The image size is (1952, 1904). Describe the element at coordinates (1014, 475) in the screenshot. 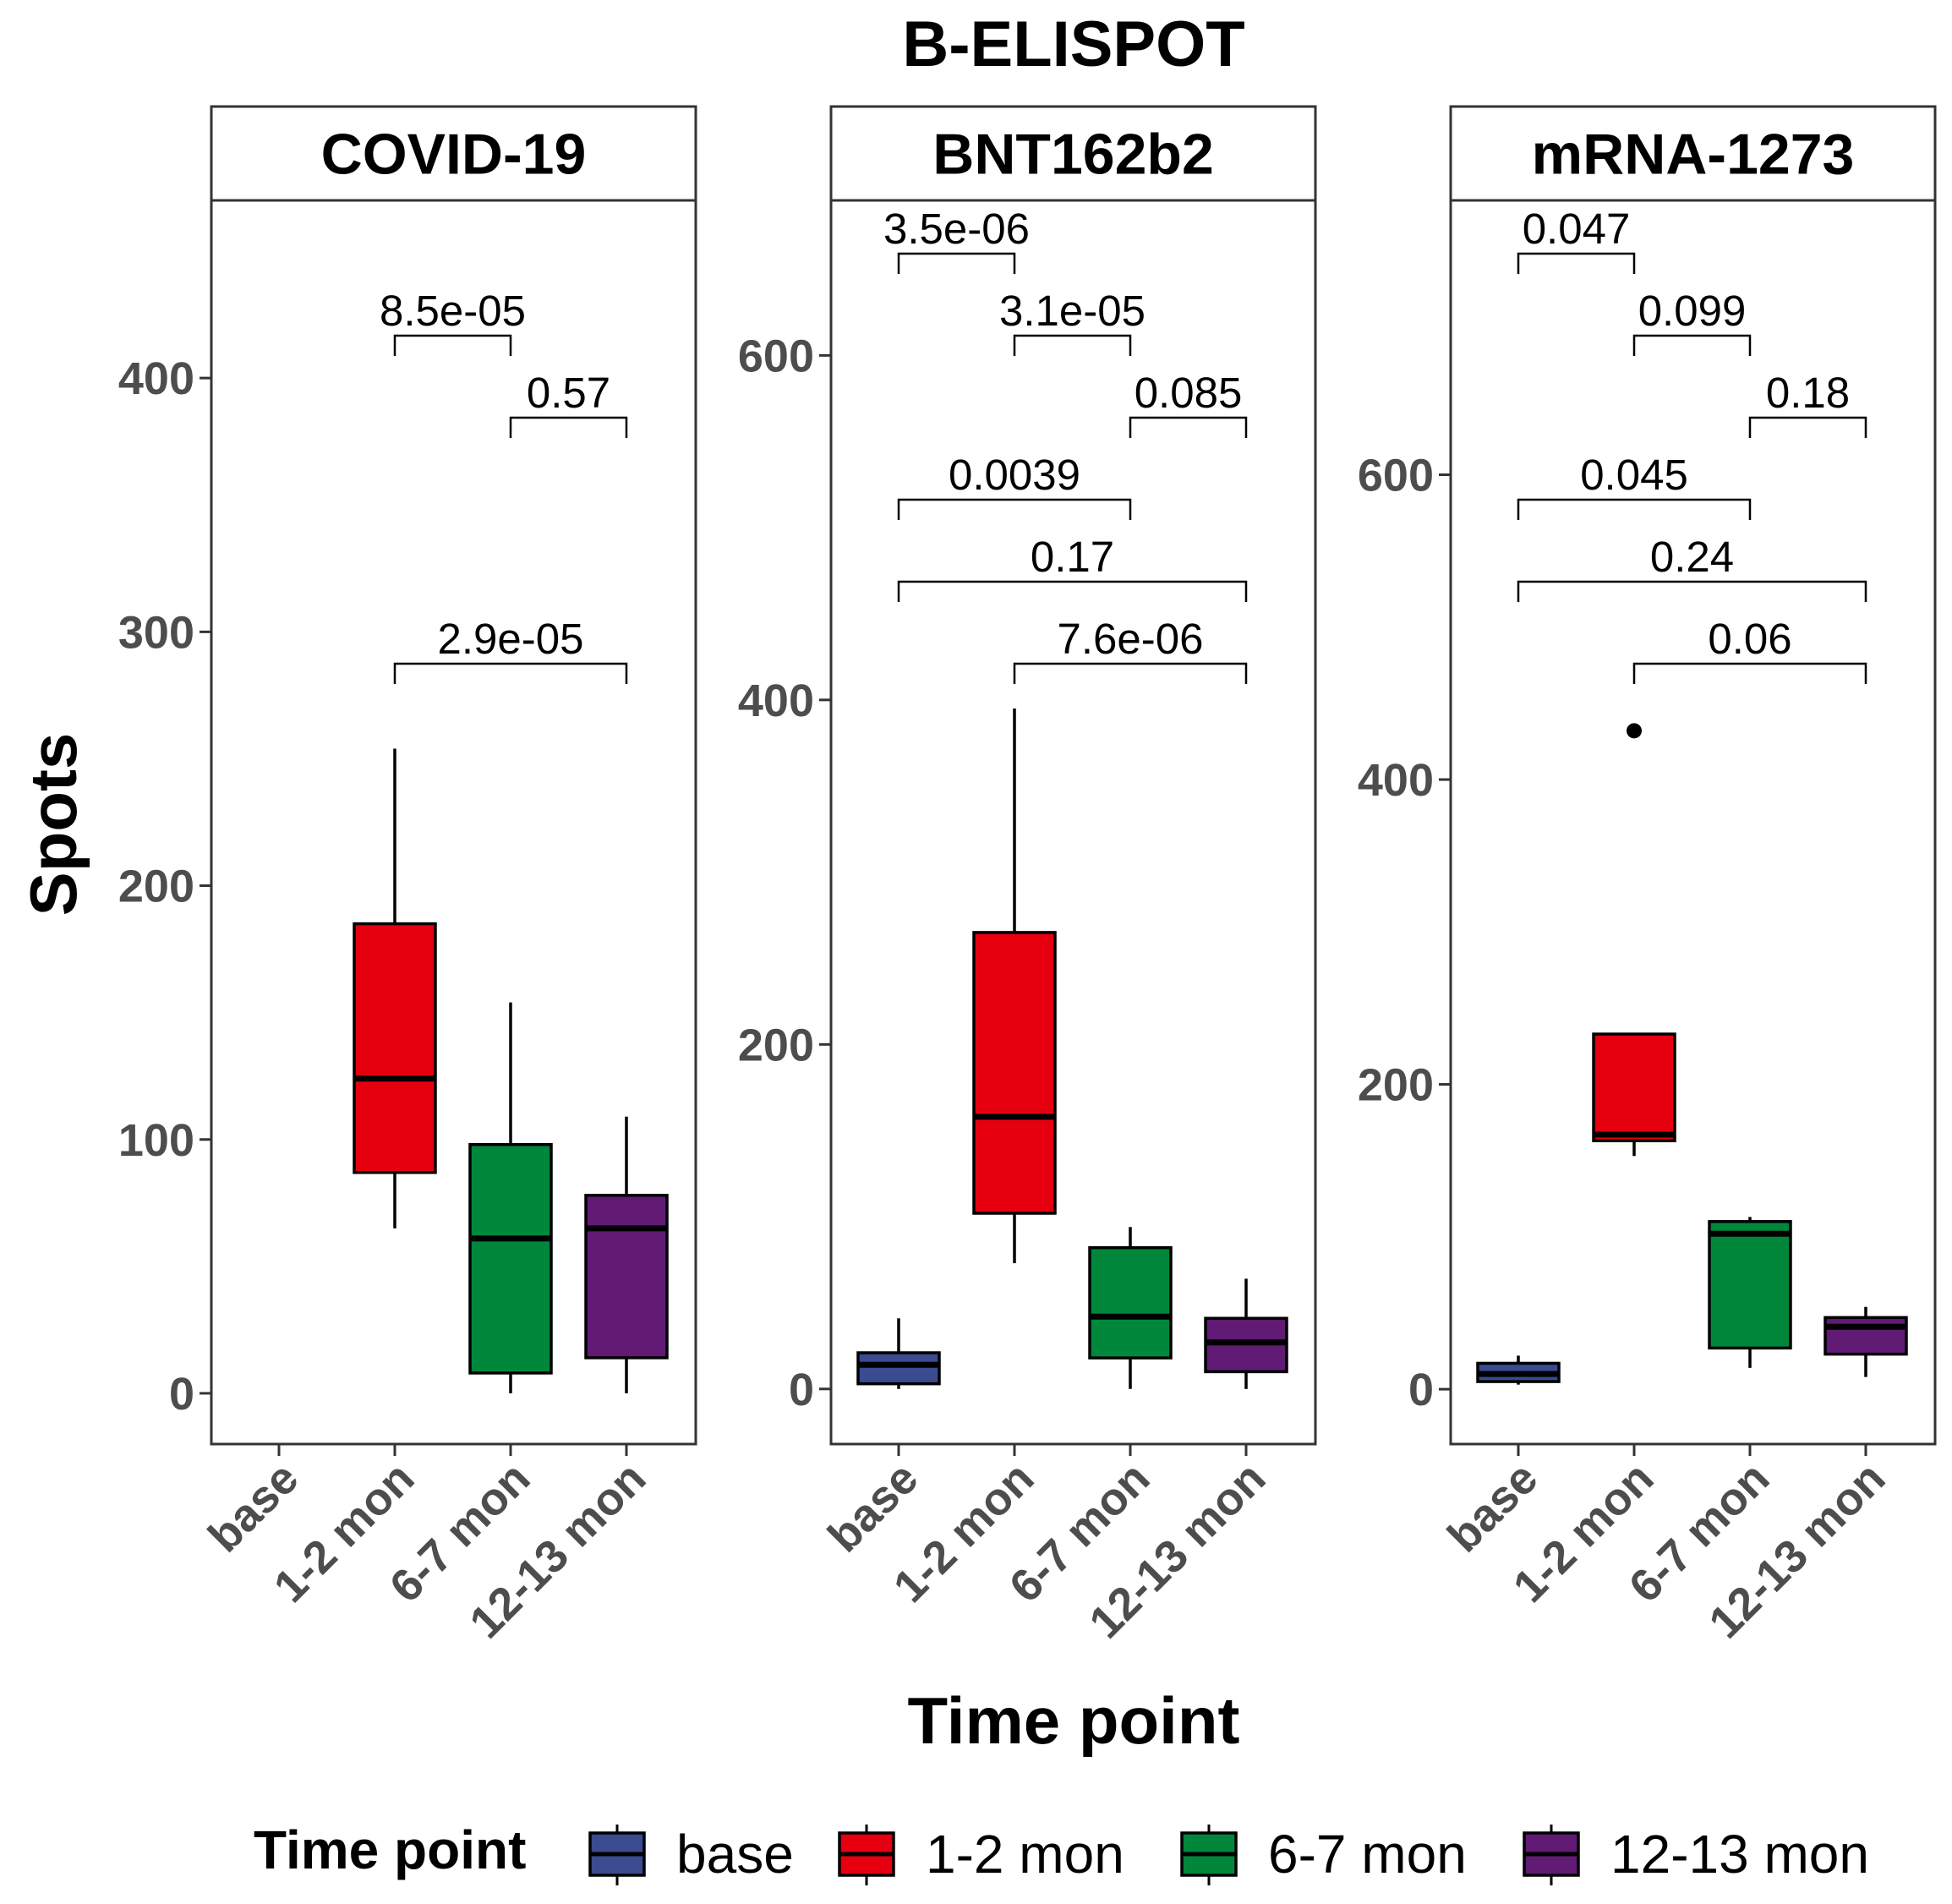

I see `p-value-label: 0.0039` at that location.